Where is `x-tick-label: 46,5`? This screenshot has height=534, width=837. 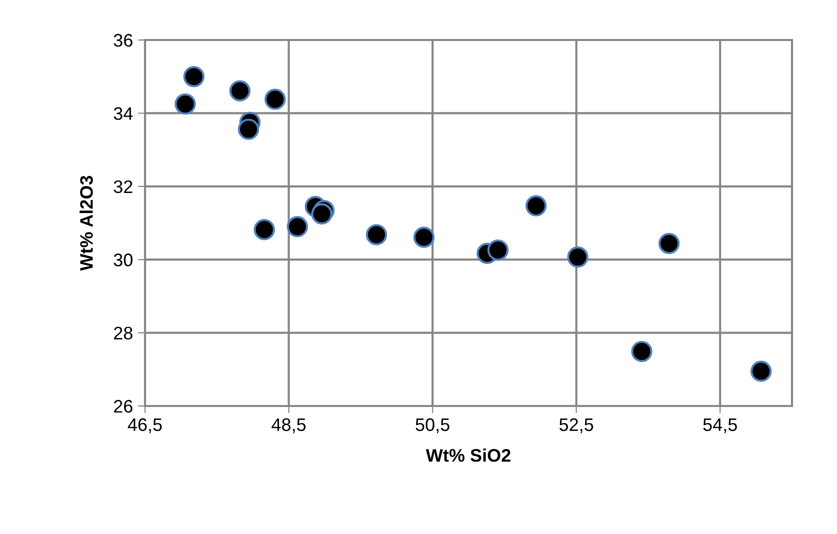 x-tick-label: 46,5 is located at coordinates (145, 426).